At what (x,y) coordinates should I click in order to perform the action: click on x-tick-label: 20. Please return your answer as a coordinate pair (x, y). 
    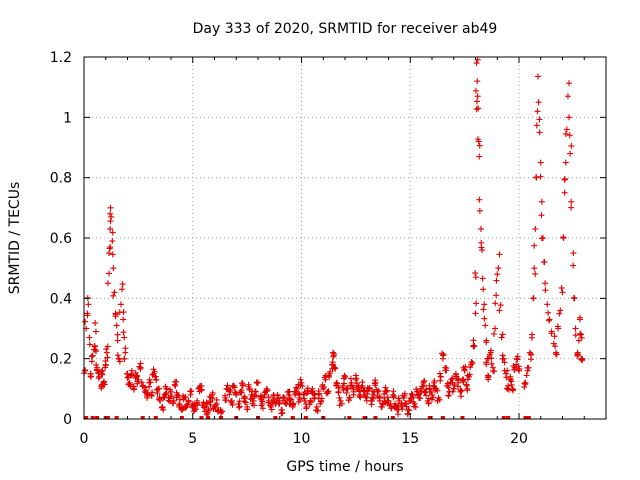
    Looking at the image, I should click on (519, 439).